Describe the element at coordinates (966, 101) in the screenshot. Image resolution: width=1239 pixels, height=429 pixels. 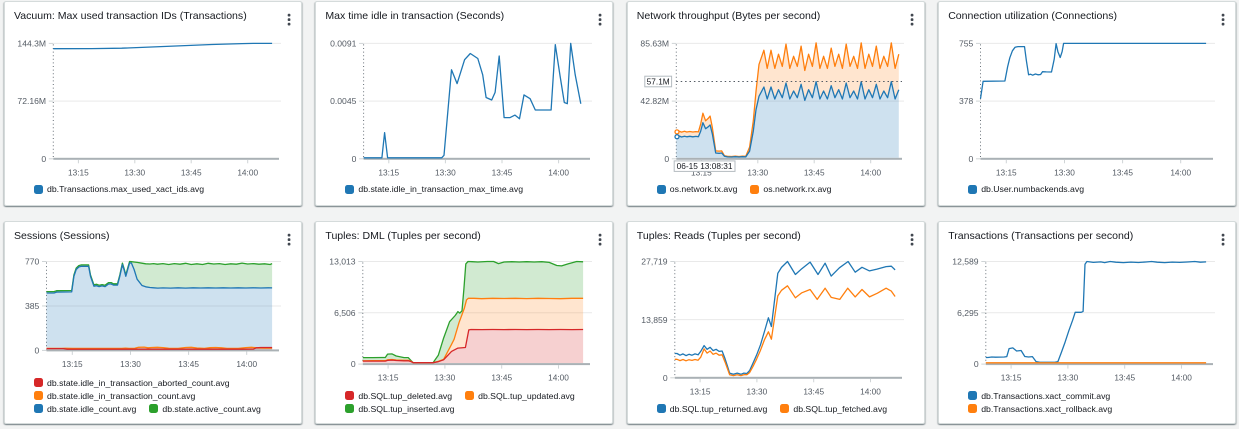
I see `svg-text: 378` at that location.